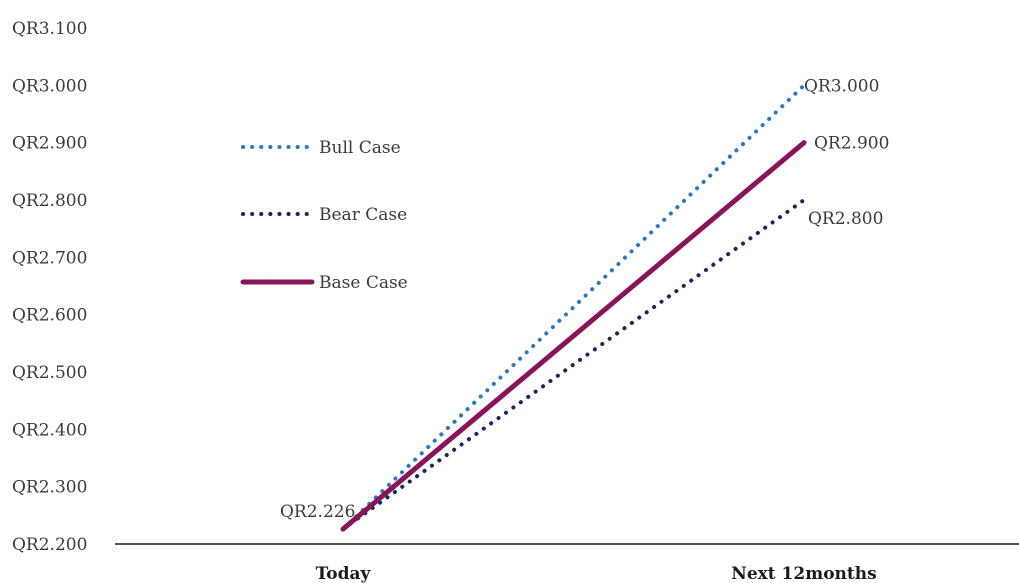 The width and height of the screenshot is (1019, 583). What do you see at coordinates (49, 258) in the screenshot?
I see `y-tick-label: QR2.700` at bounding box center [49, 258].